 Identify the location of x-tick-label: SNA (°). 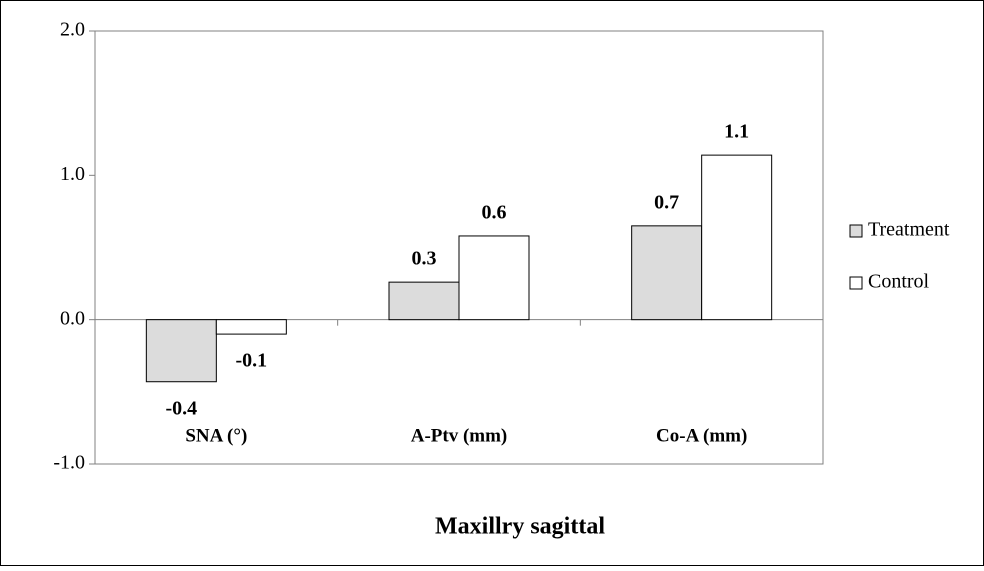
(216, 435).